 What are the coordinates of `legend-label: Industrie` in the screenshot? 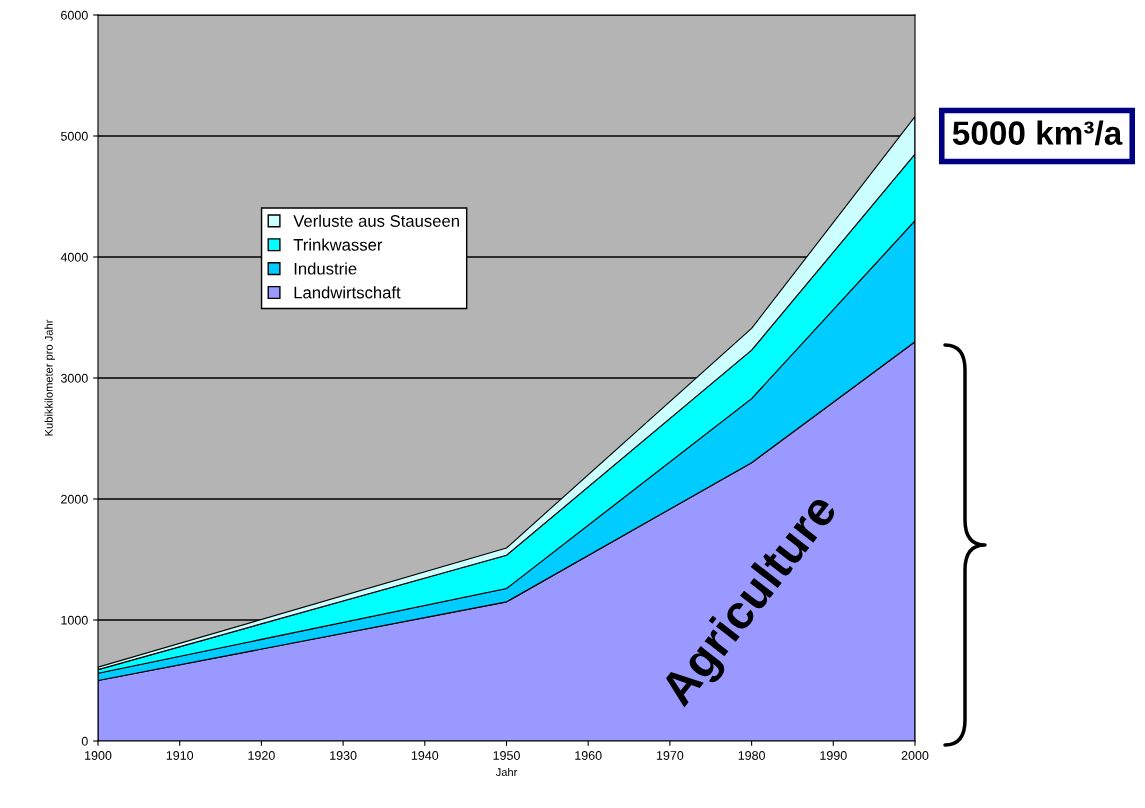 It's located at (325, 268).